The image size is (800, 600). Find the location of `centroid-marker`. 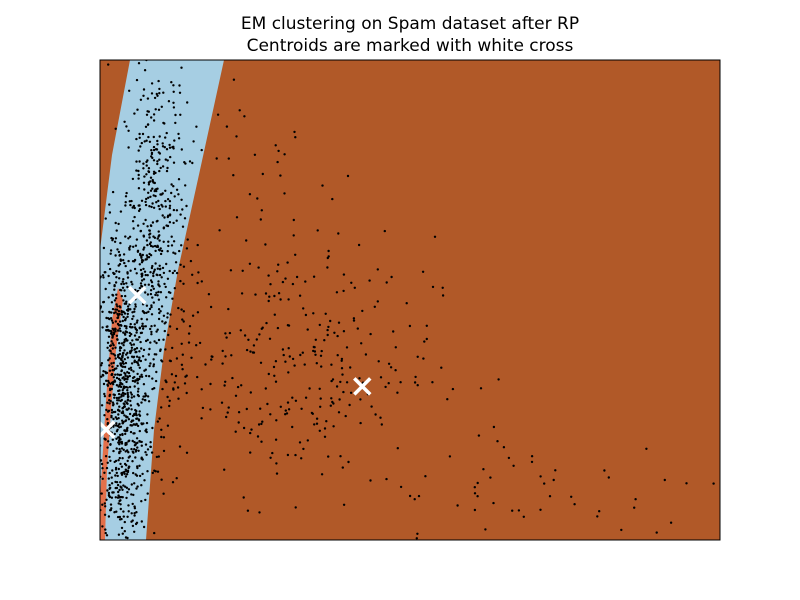

centroid-marker is located at coordinates (362, 386).